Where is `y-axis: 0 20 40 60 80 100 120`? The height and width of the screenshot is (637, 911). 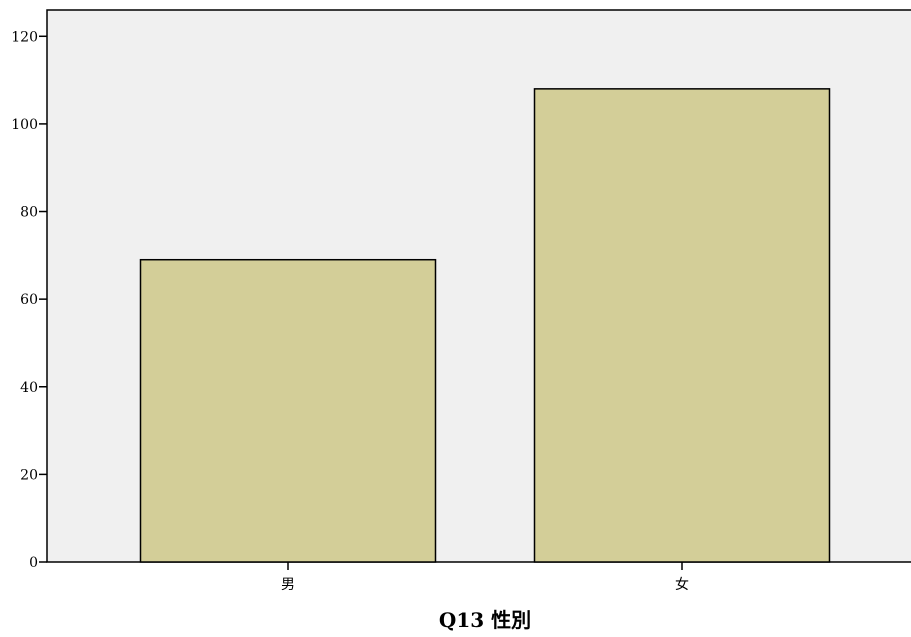
y-axis: 0 20 40 60 80 100 120 is located at coordinates (29, 300).